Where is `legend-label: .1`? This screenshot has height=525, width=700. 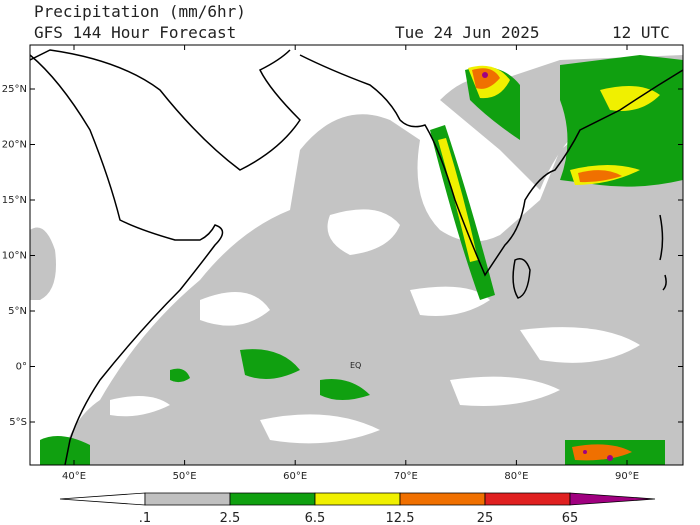 legend-label: .1 is located at coordinates (145, 518).